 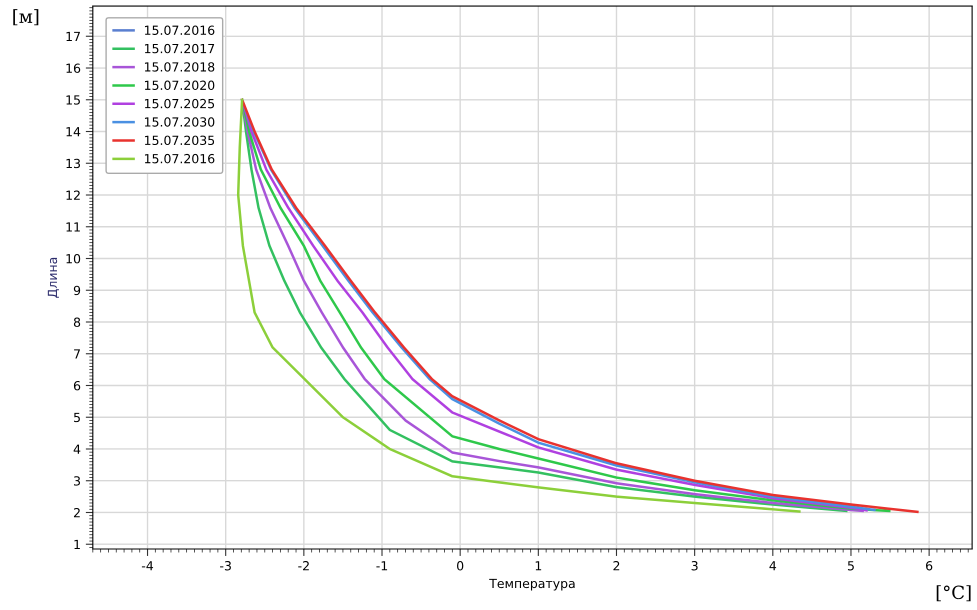 What do you see at coordinates (73, 227) in the screenshot?
I see `y-tick-label: 11` at bounding box center [73, 227].